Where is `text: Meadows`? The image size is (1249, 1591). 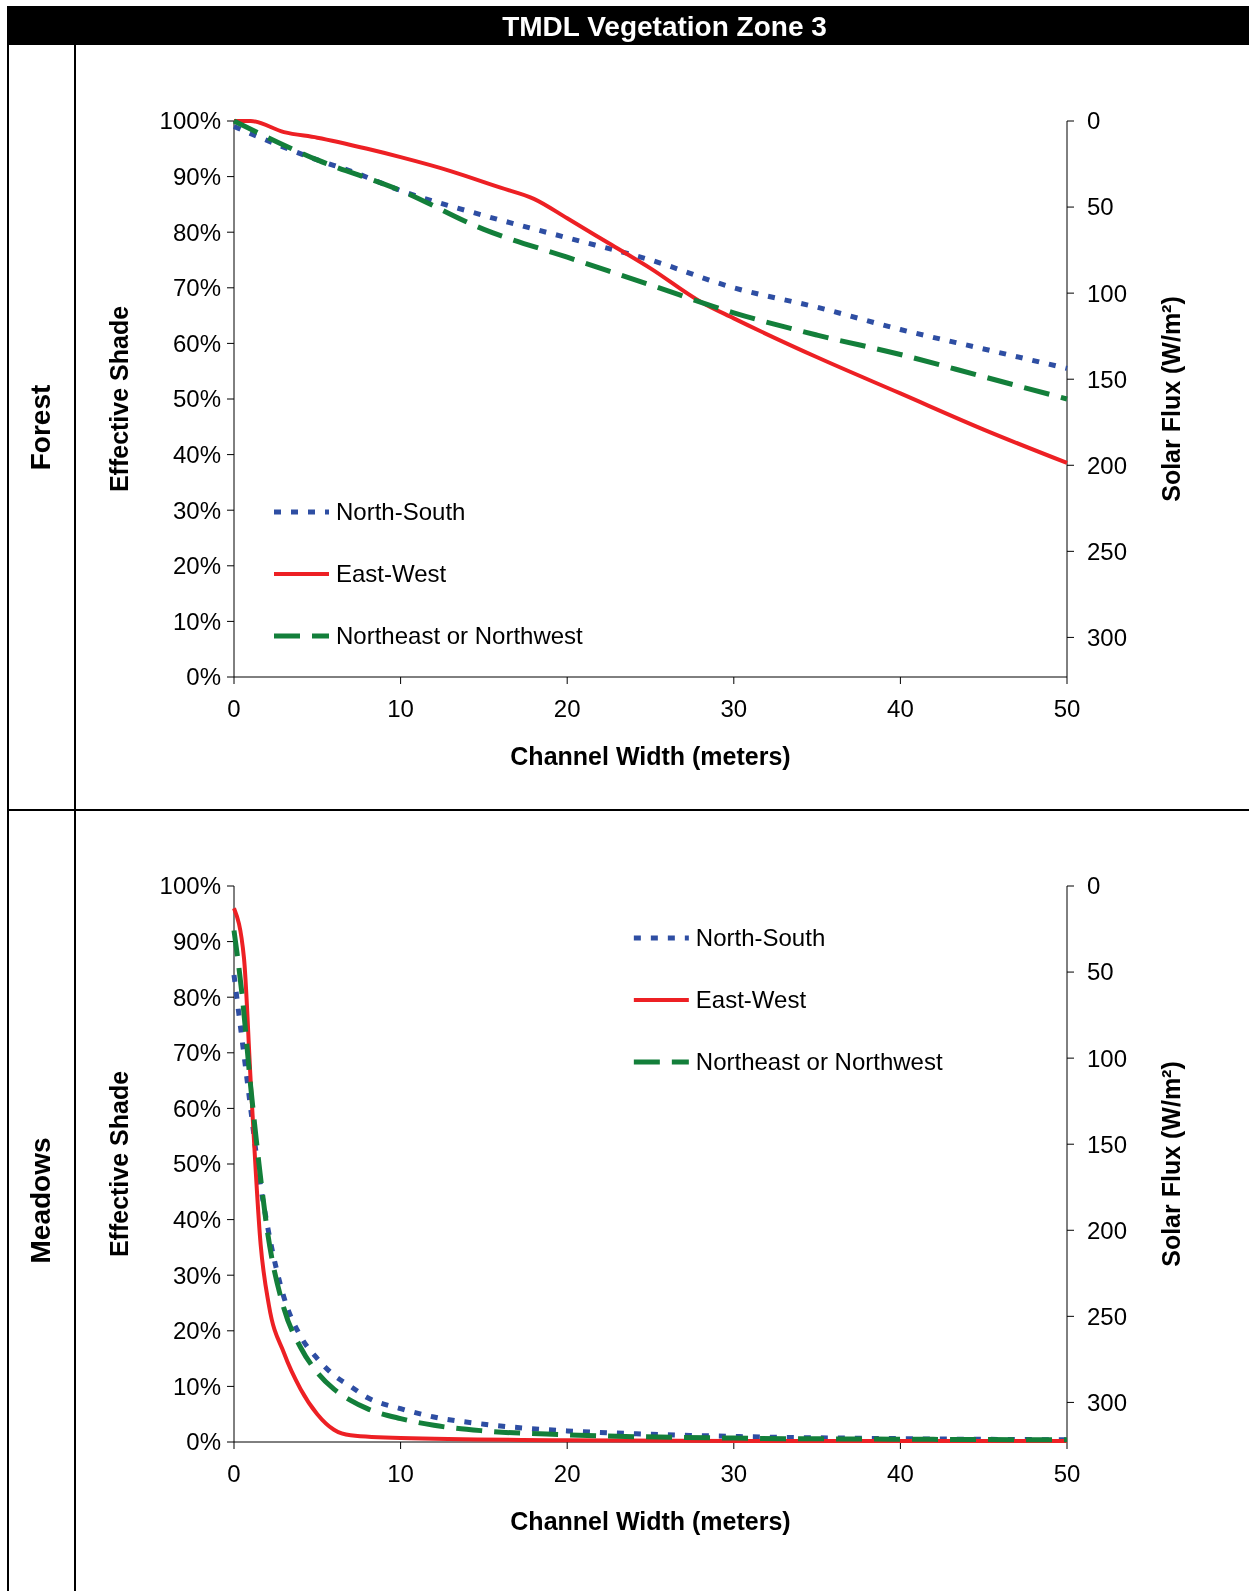 text: Meadows is located at coordinates (40, 1200).